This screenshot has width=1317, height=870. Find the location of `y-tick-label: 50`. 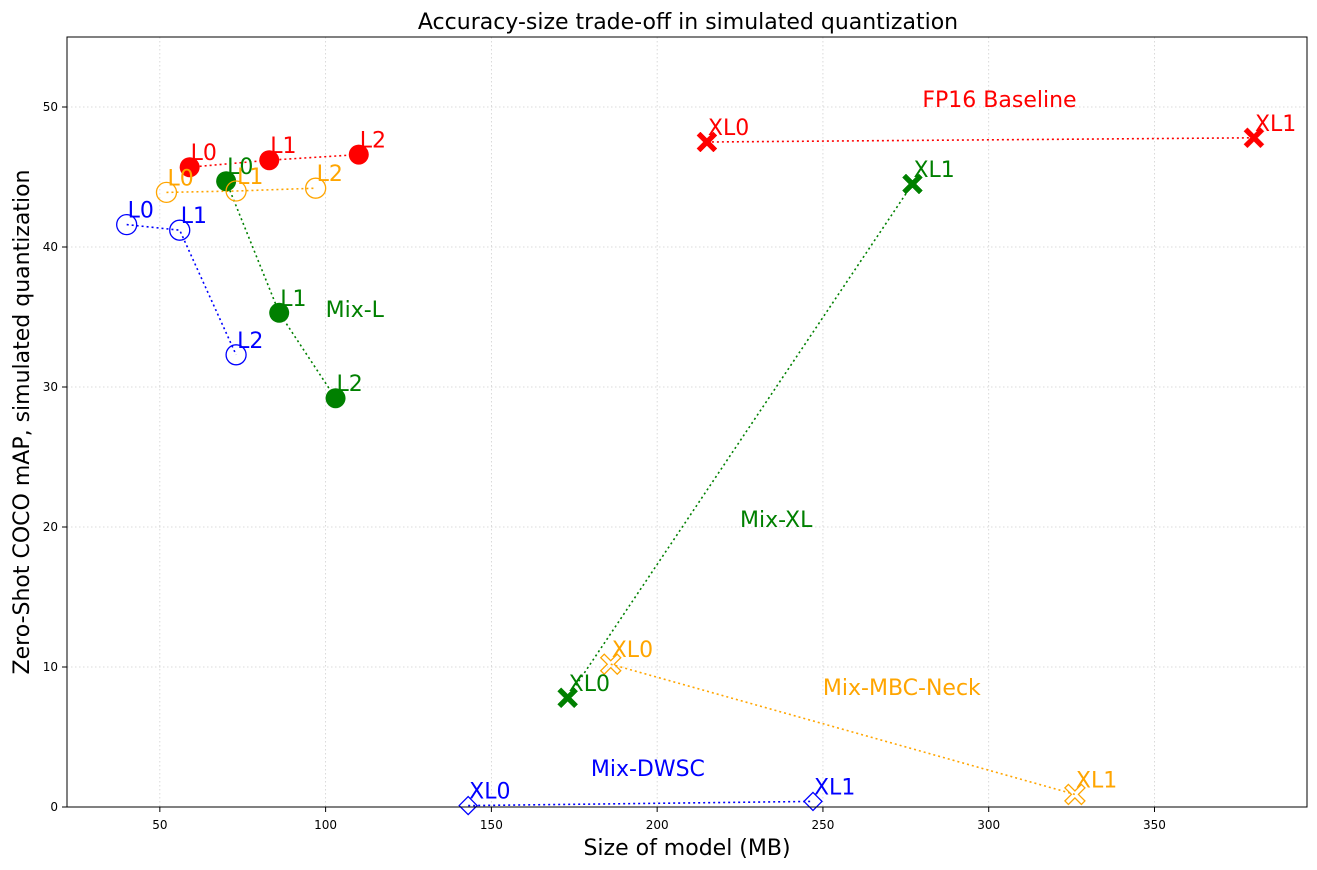

y-tick-label: 50 is located at coordinates (50, 107).